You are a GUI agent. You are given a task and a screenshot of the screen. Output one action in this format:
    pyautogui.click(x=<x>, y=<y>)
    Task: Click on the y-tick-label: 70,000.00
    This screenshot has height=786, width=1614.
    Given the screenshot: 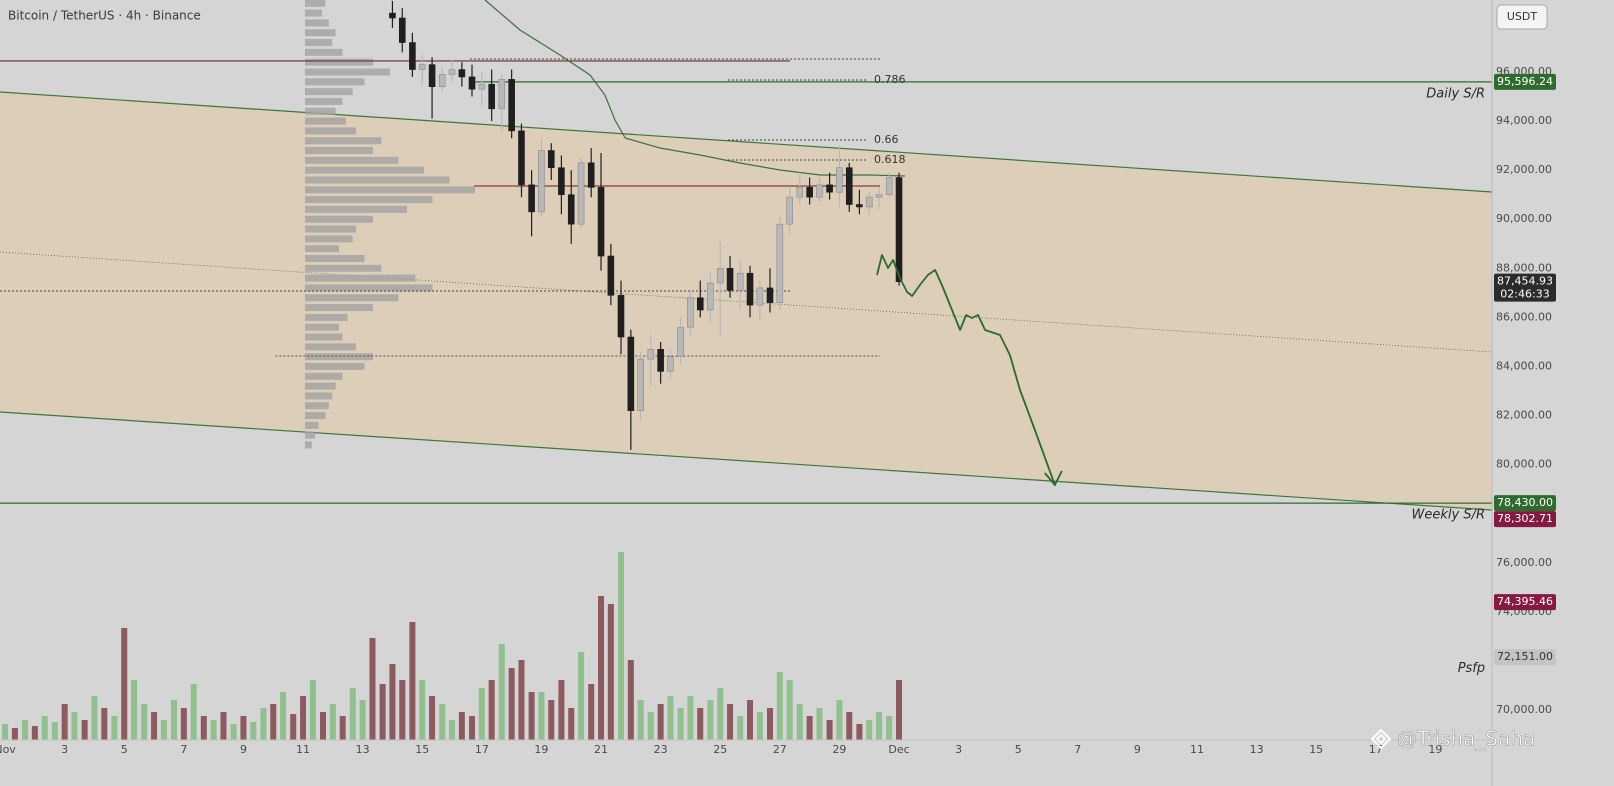 What is the action you would take?
    pyautogui.click(x=1524, y=709)
    